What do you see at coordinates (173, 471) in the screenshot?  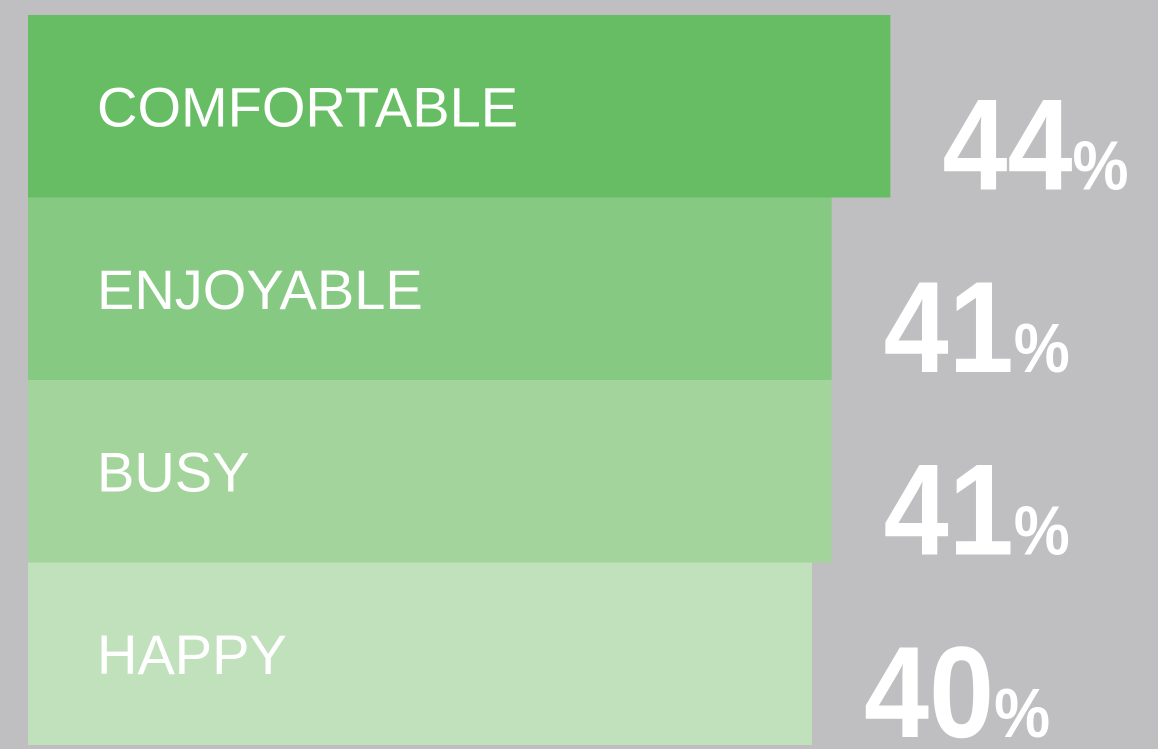 I see `category-label: BUSY` at bounding box center [173, 471].